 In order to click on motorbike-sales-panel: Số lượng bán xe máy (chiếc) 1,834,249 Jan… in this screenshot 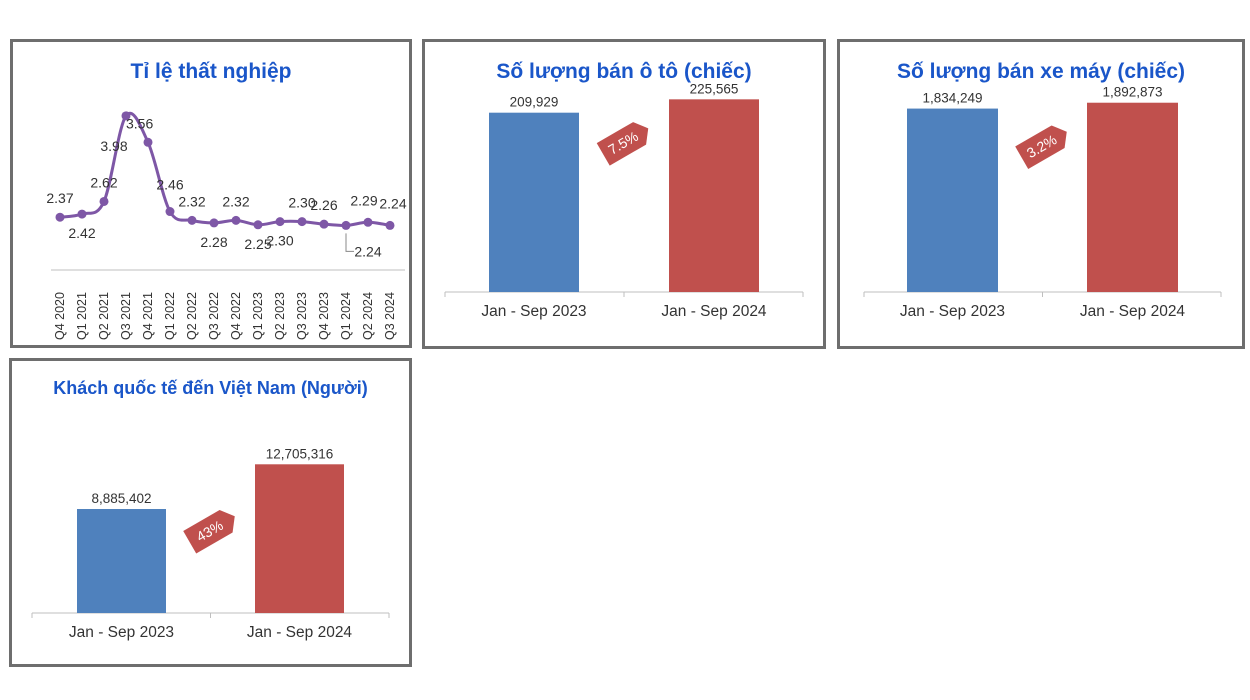, I will do `click(1041, 194)`.